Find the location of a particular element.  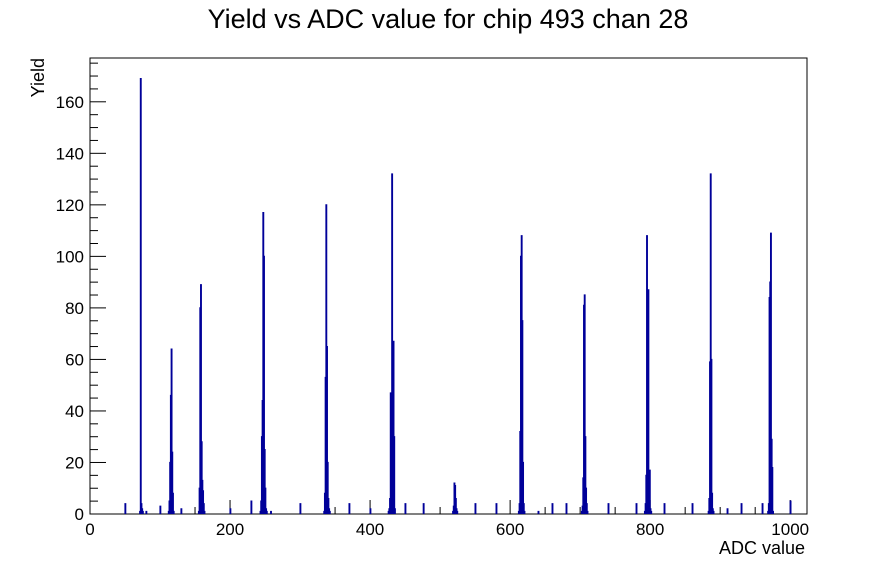

y-tick-label: 40 is located at coordinates (74, 411).